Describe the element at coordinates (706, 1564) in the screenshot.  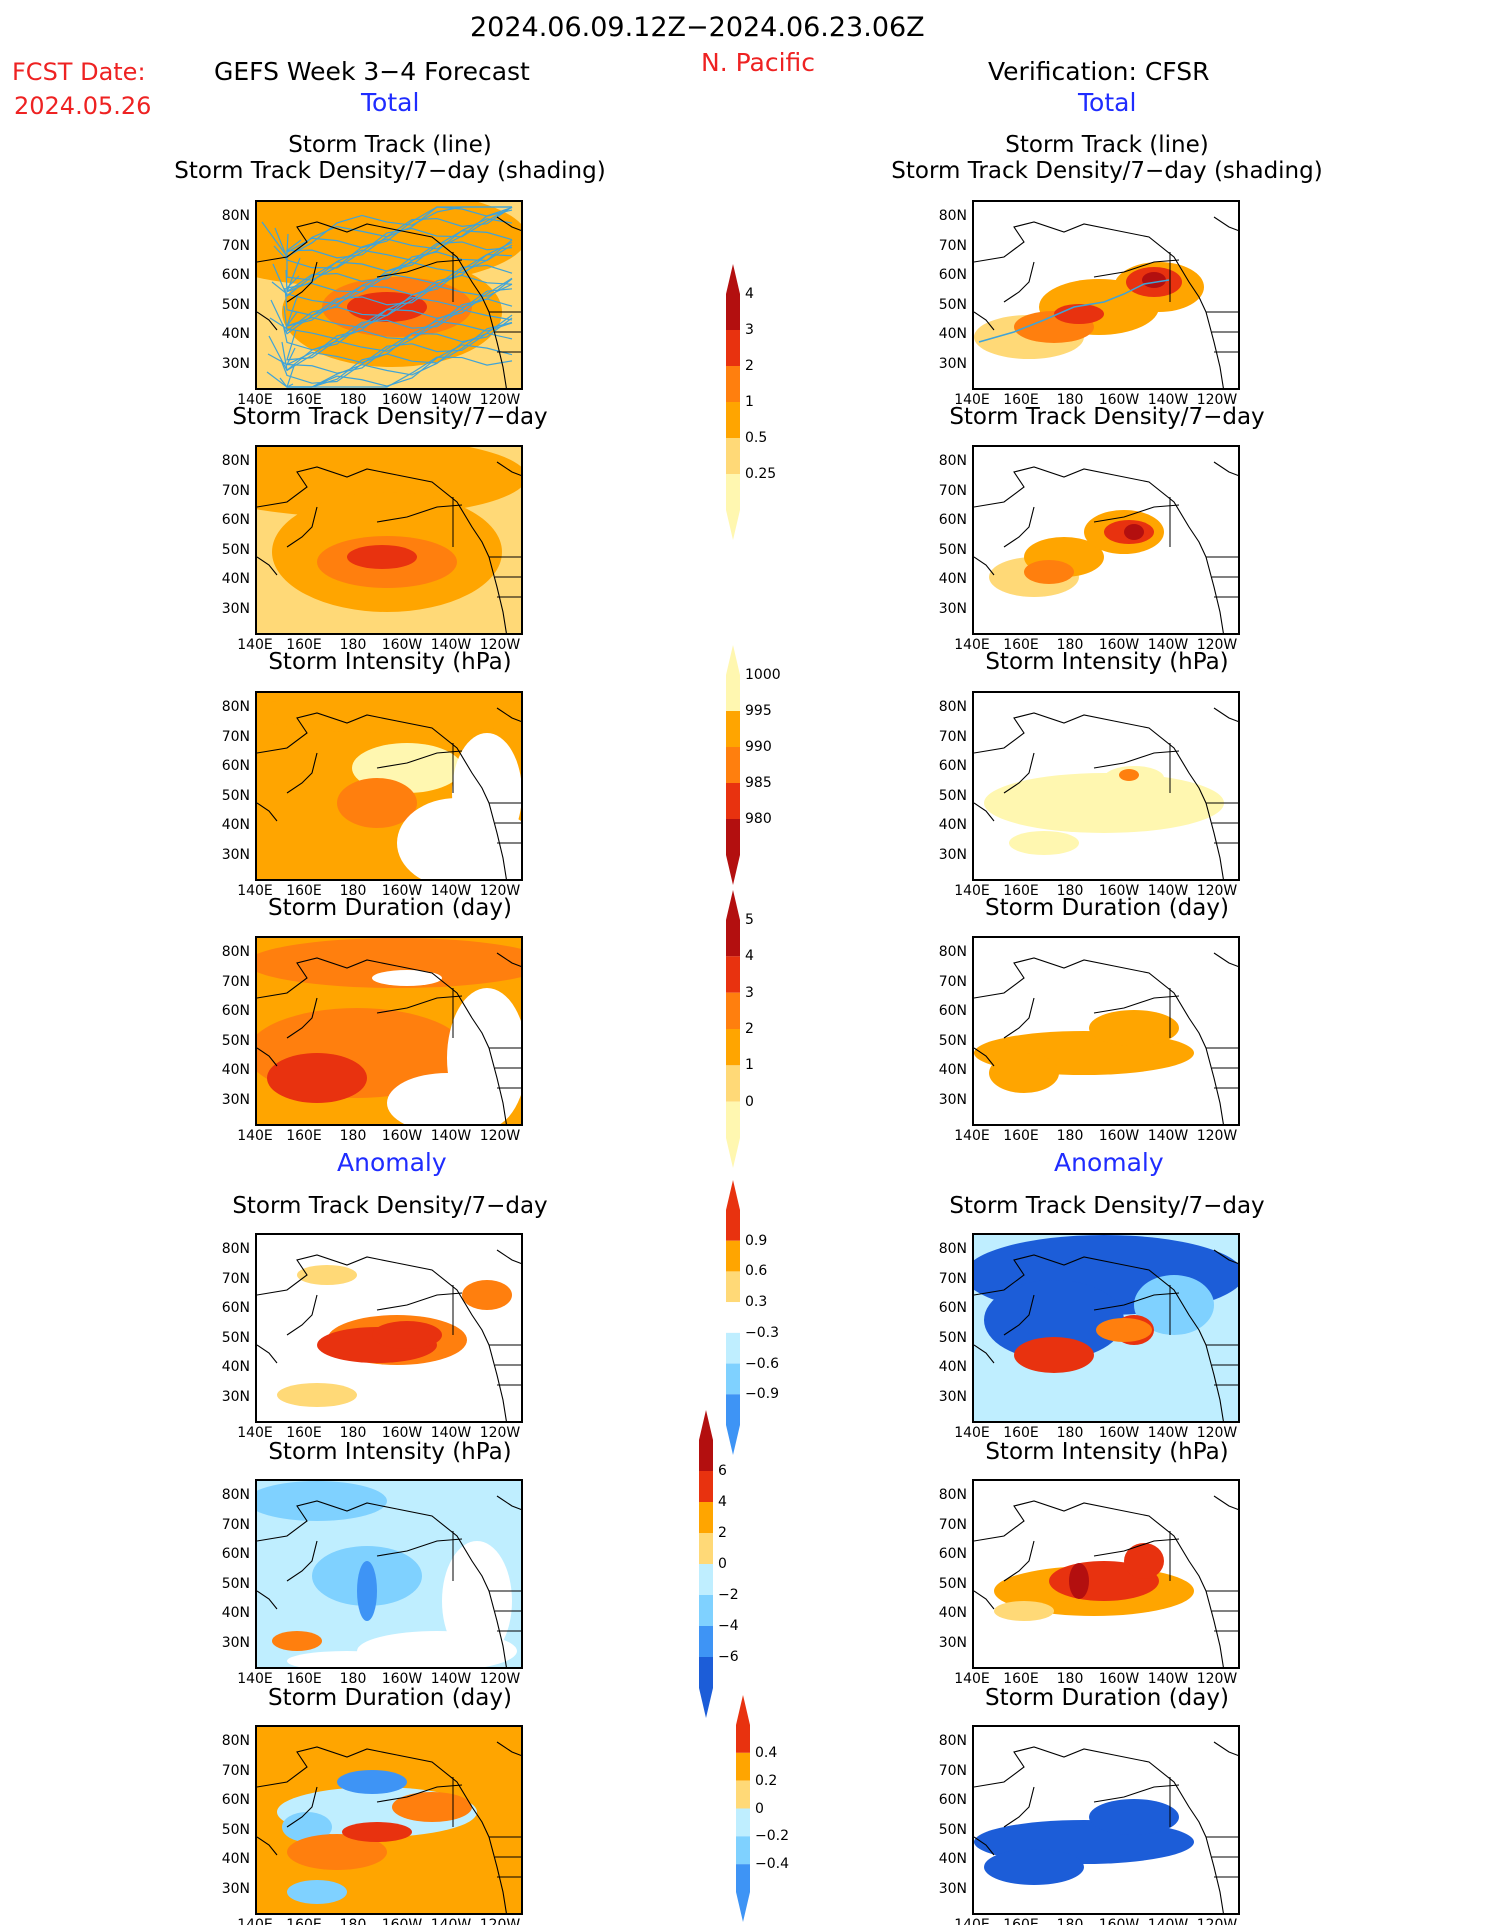
I see `colorbar-intensity-anomaly` at that location.